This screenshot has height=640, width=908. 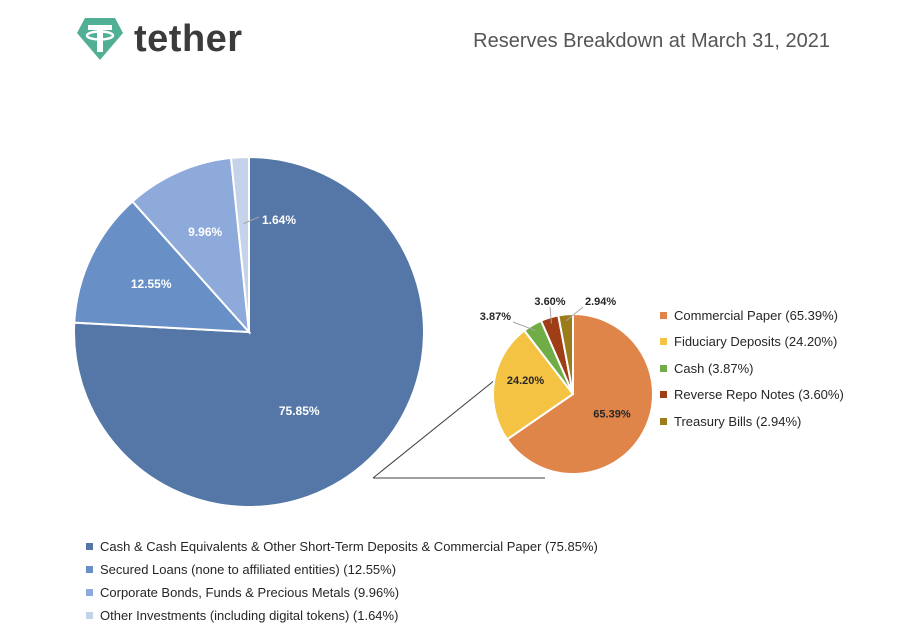 I want to click on sub-pie: 65.39% 24.20% 3.87% 3.60% 2.94%, so click(x=567, y=385).